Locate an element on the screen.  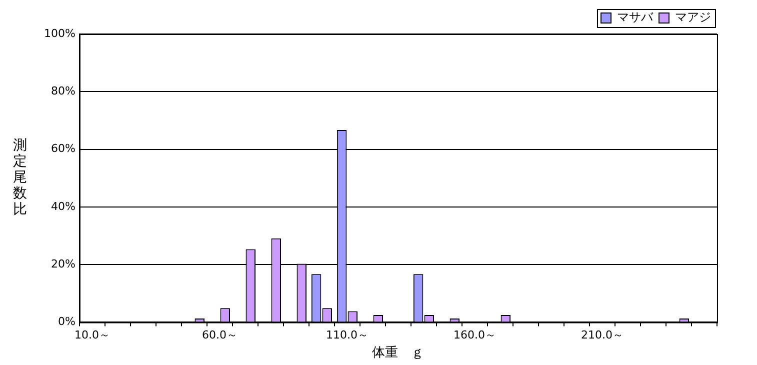
y-tick-label: 40% is located at coordinates (63, 206).